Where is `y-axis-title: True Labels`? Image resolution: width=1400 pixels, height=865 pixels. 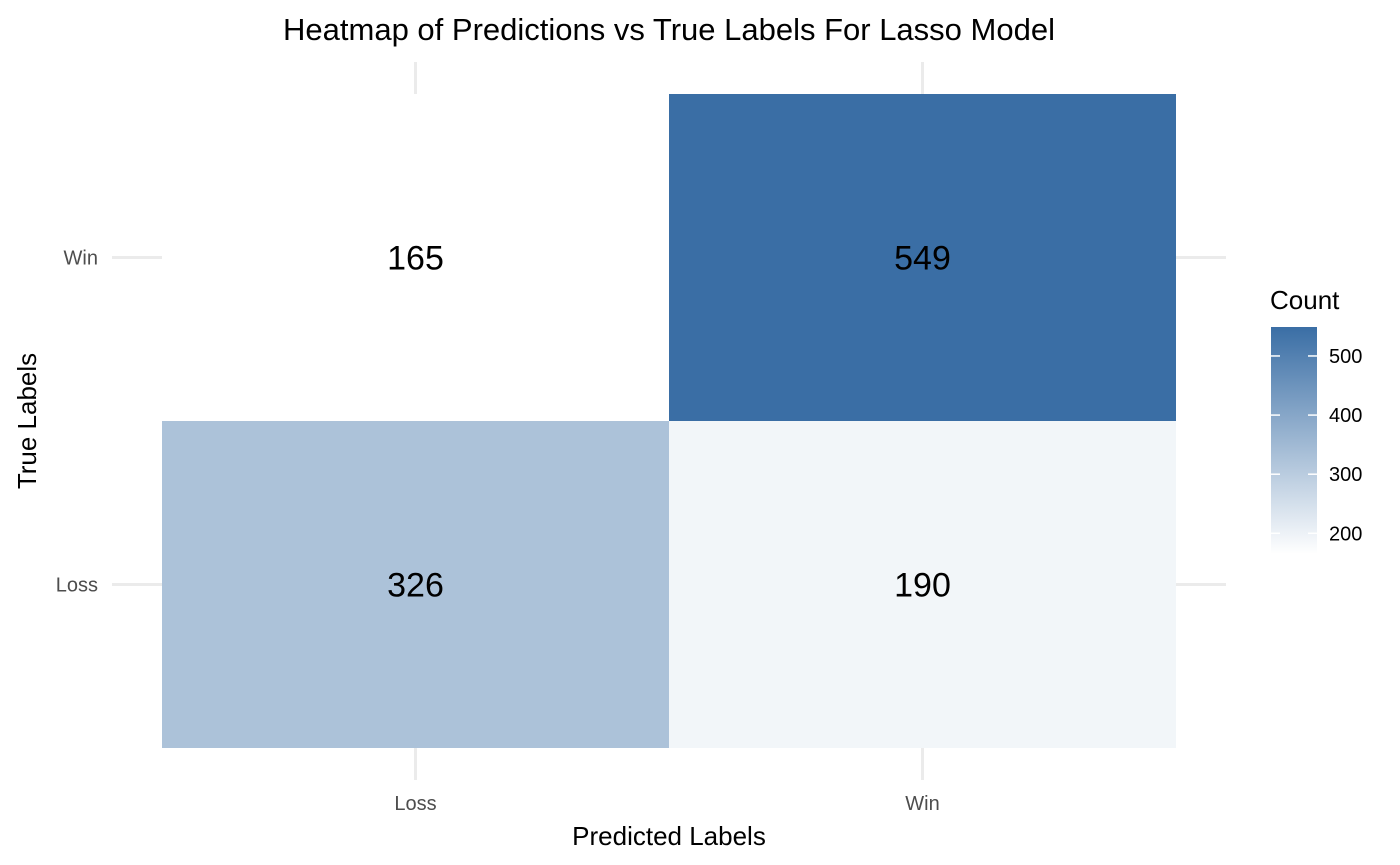
y-axis-title: True Labels is located at coordinates (27, 421).